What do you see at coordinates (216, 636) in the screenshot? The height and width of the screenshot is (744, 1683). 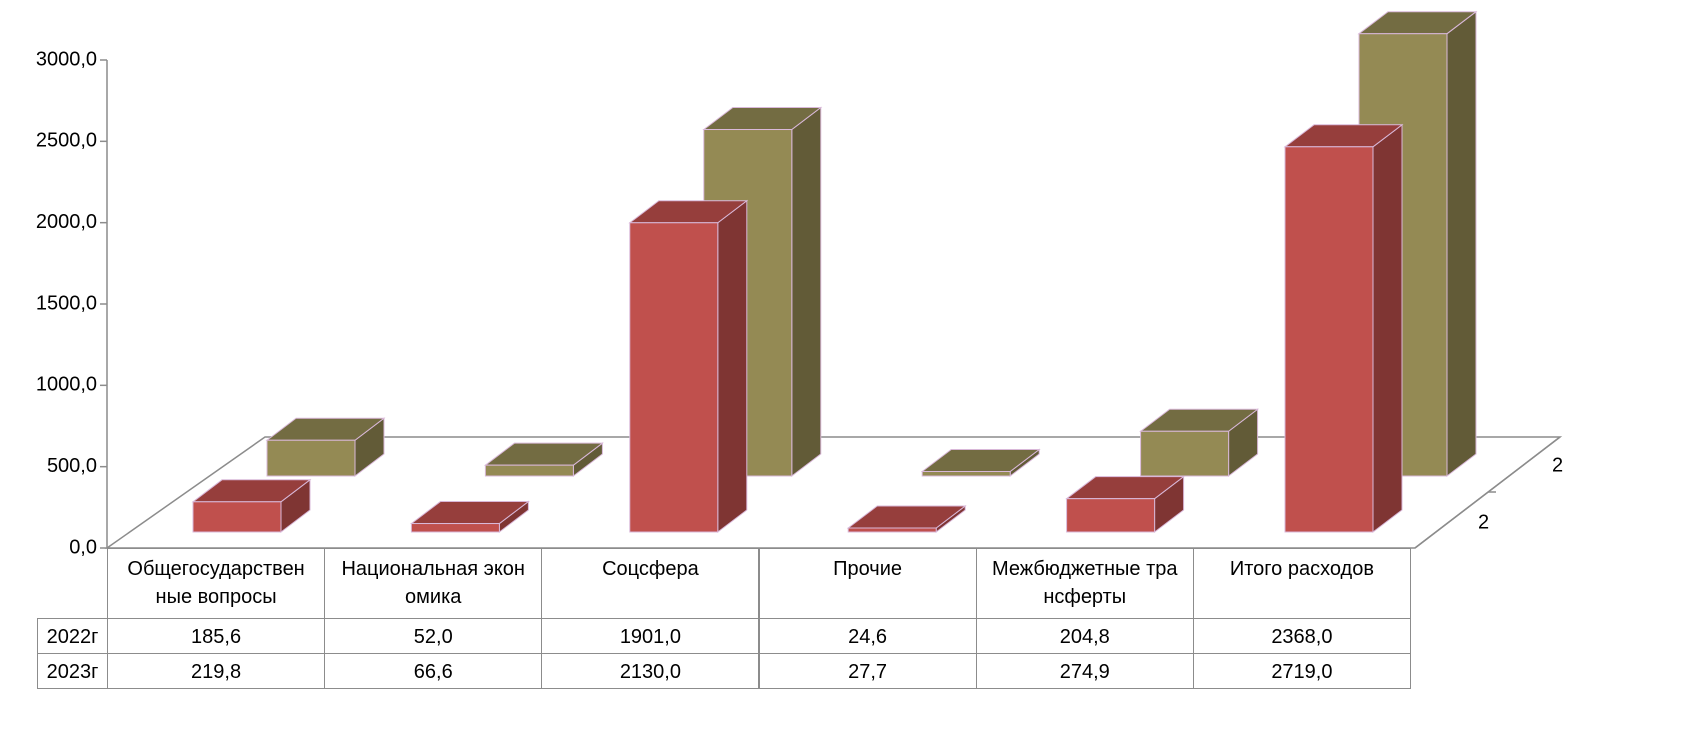 I see `table-value: 185,6` at bounding box center [216, 636].